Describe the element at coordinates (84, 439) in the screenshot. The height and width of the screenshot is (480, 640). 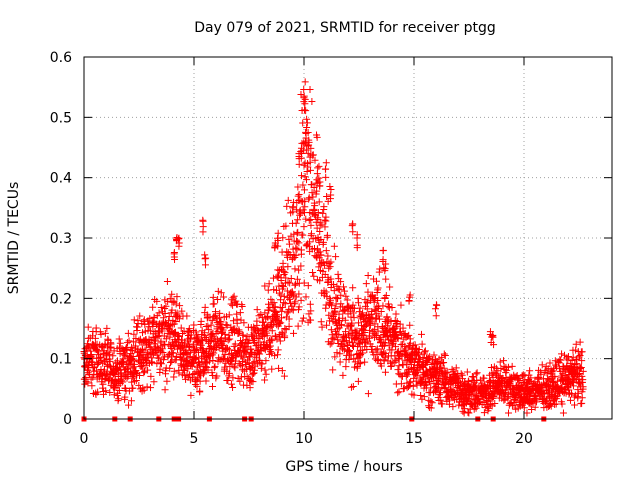
I see `x-tick-label: 0` at that location.